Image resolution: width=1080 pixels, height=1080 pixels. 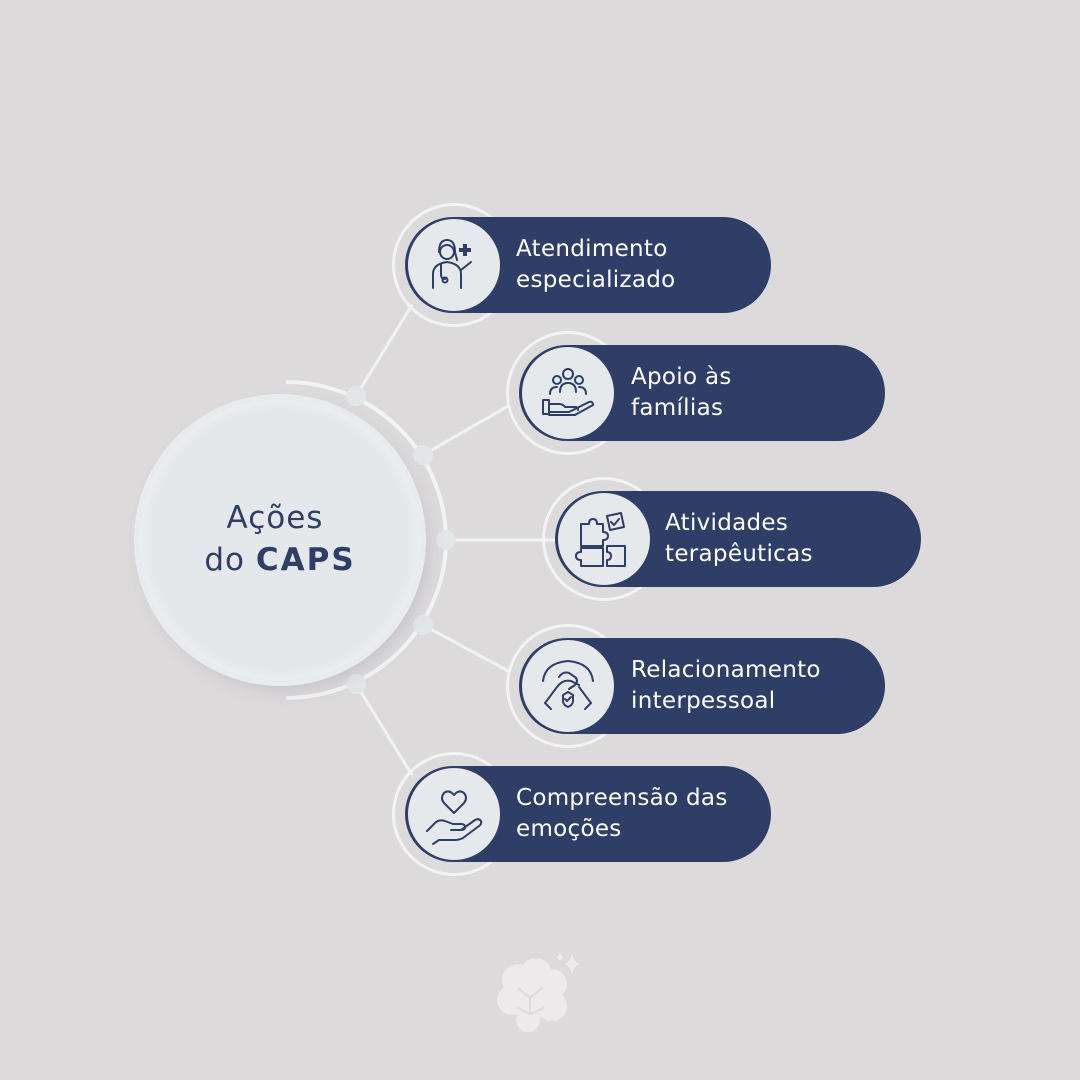 I want to click on footer-logo, so click(x=538, y=995).